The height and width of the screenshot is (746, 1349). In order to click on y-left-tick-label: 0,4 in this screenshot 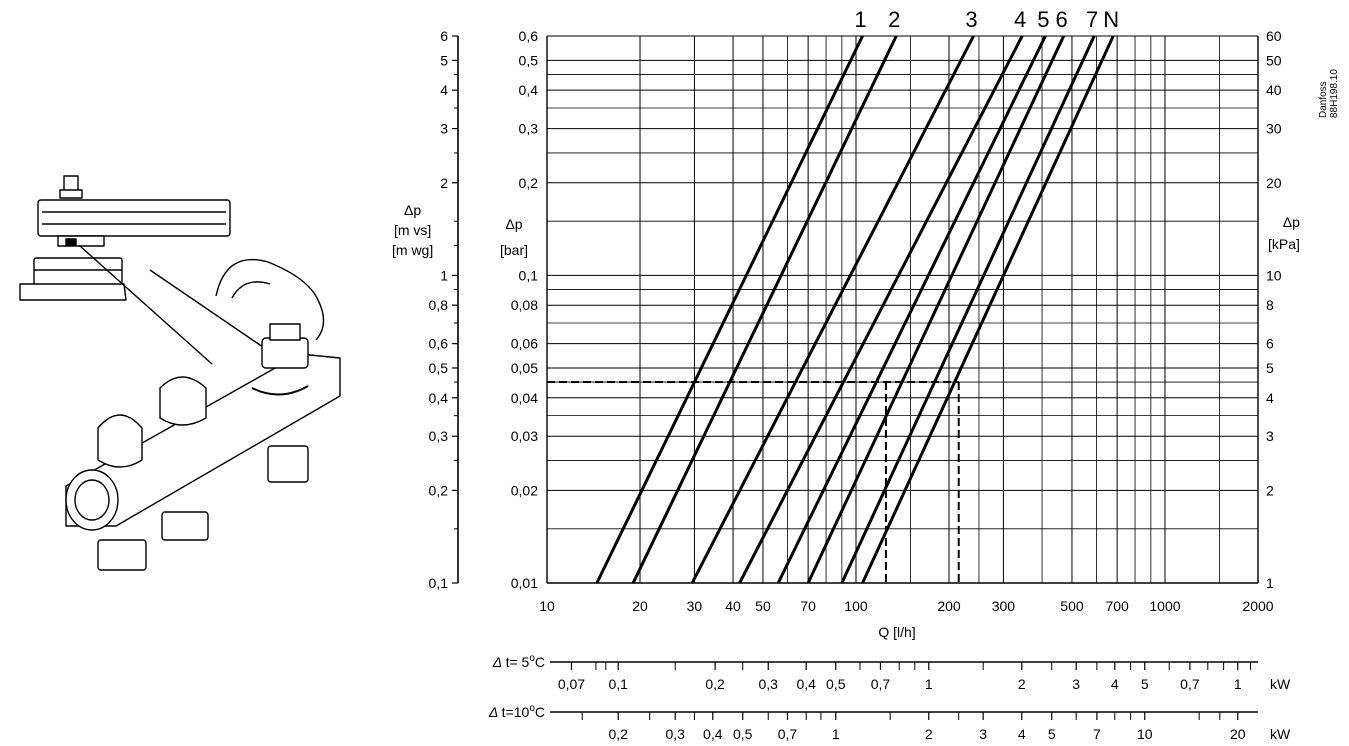, I will do `click(439, 398)`.